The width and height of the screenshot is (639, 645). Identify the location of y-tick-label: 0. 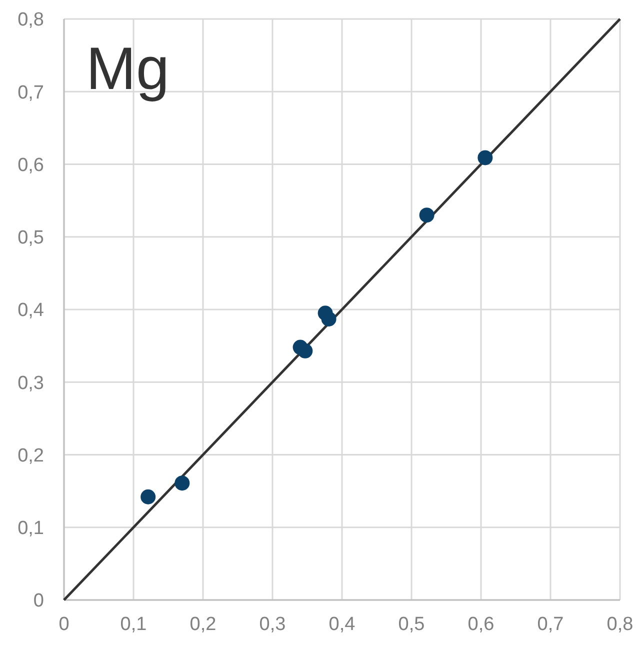
(38, 601).